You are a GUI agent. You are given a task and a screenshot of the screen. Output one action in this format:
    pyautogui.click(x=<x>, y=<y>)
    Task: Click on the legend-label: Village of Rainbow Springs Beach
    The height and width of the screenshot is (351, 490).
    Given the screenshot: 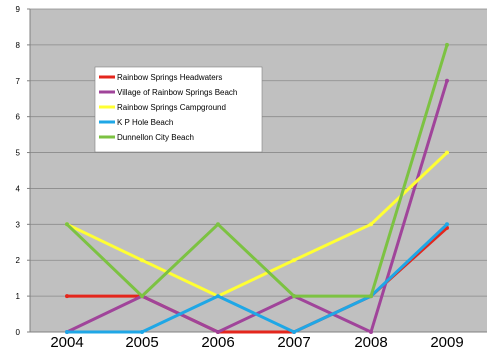 What is the action you would take?
    pyautogui.click(x=177, y=92)
    